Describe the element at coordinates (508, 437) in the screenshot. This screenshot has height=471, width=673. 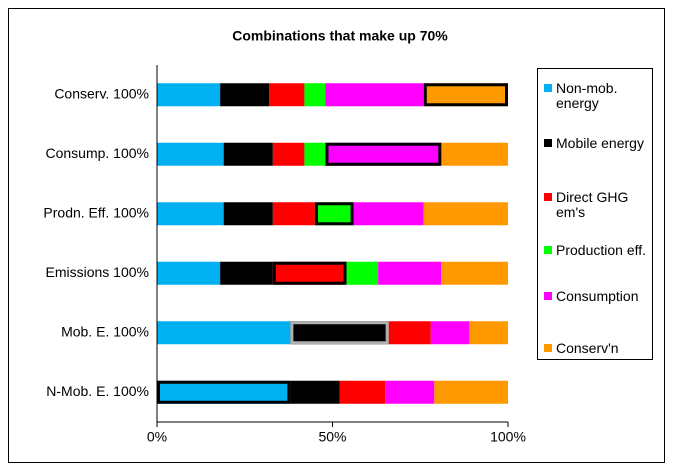
I see `x-tick-label: 100%` at that location.